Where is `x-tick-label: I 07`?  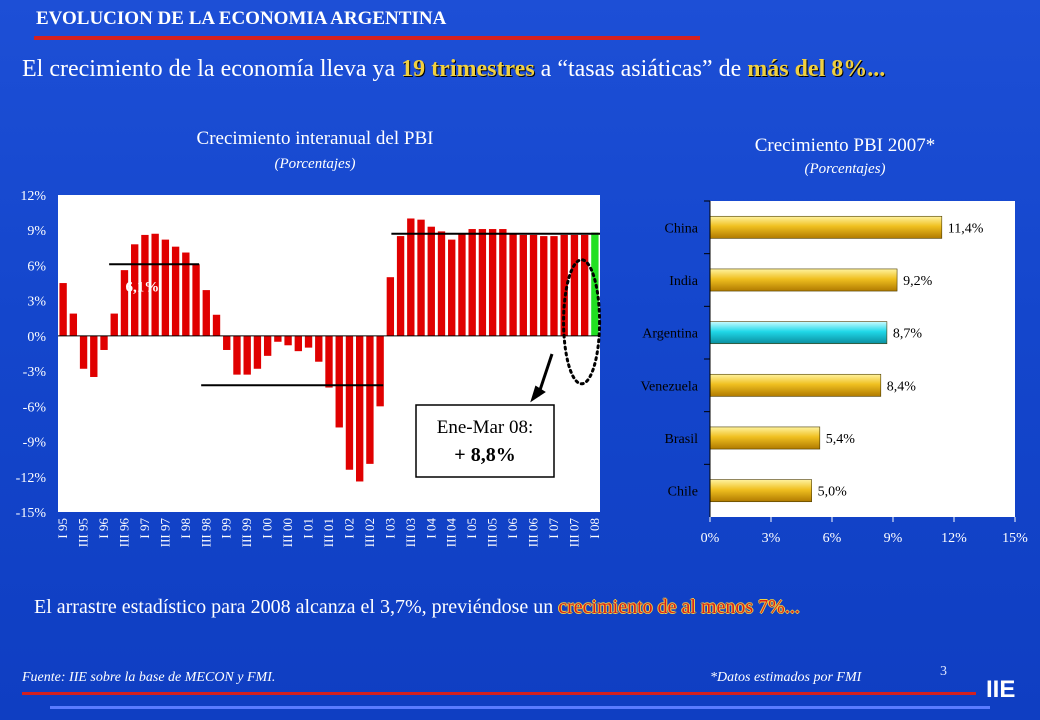 x-tick-label: I 07 is located at coordinates (553, 528).